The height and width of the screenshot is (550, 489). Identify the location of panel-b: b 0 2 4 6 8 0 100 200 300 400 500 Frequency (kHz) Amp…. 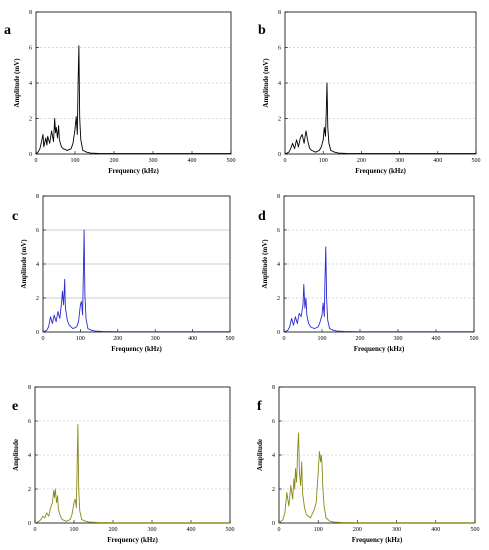
(369, 92).